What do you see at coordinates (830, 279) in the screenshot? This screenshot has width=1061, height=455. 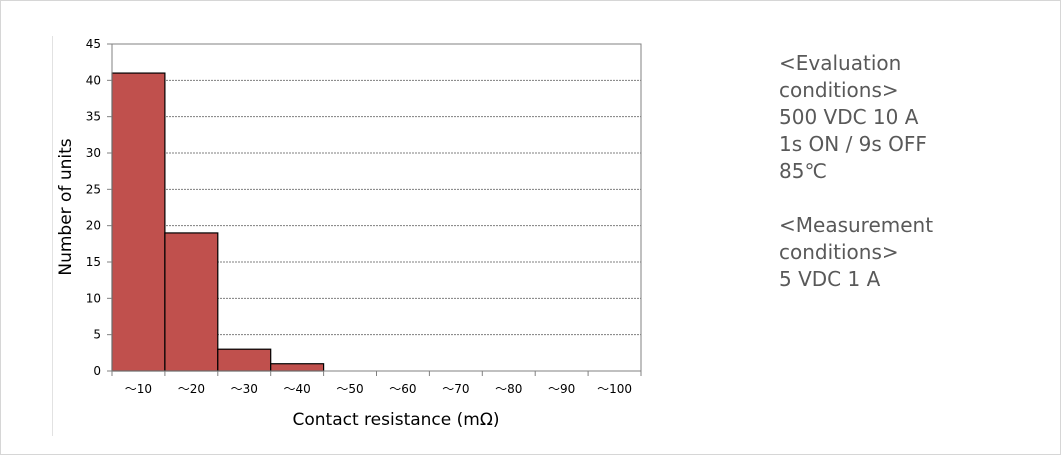 I see `measurement-line: 5 VDC 1 A` at bounding box center [830, 279].